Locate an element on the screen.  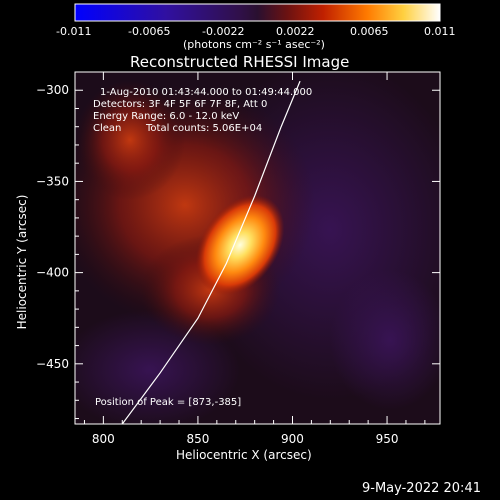
colorbar-tick-3: -0.0022 is located at coordinates (223, 31).